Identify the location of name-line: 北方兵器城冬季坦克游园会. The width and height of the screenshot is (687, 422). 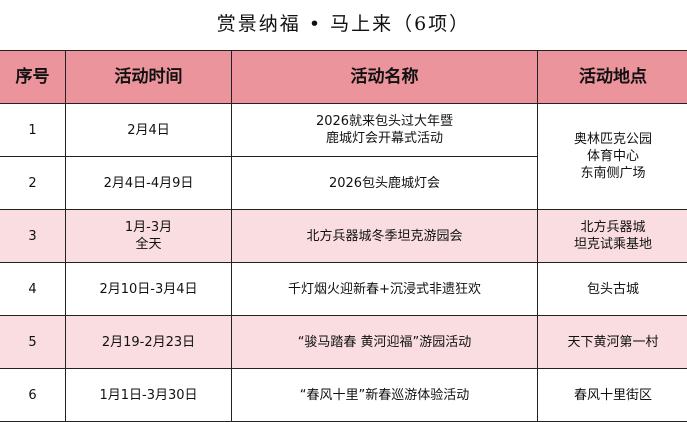
(384, 236).